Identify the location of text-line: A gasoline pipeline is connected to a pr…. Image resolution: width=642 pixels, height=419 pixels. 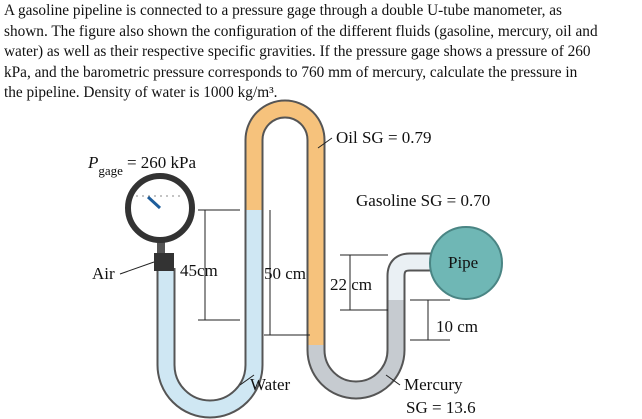
(283, 10).